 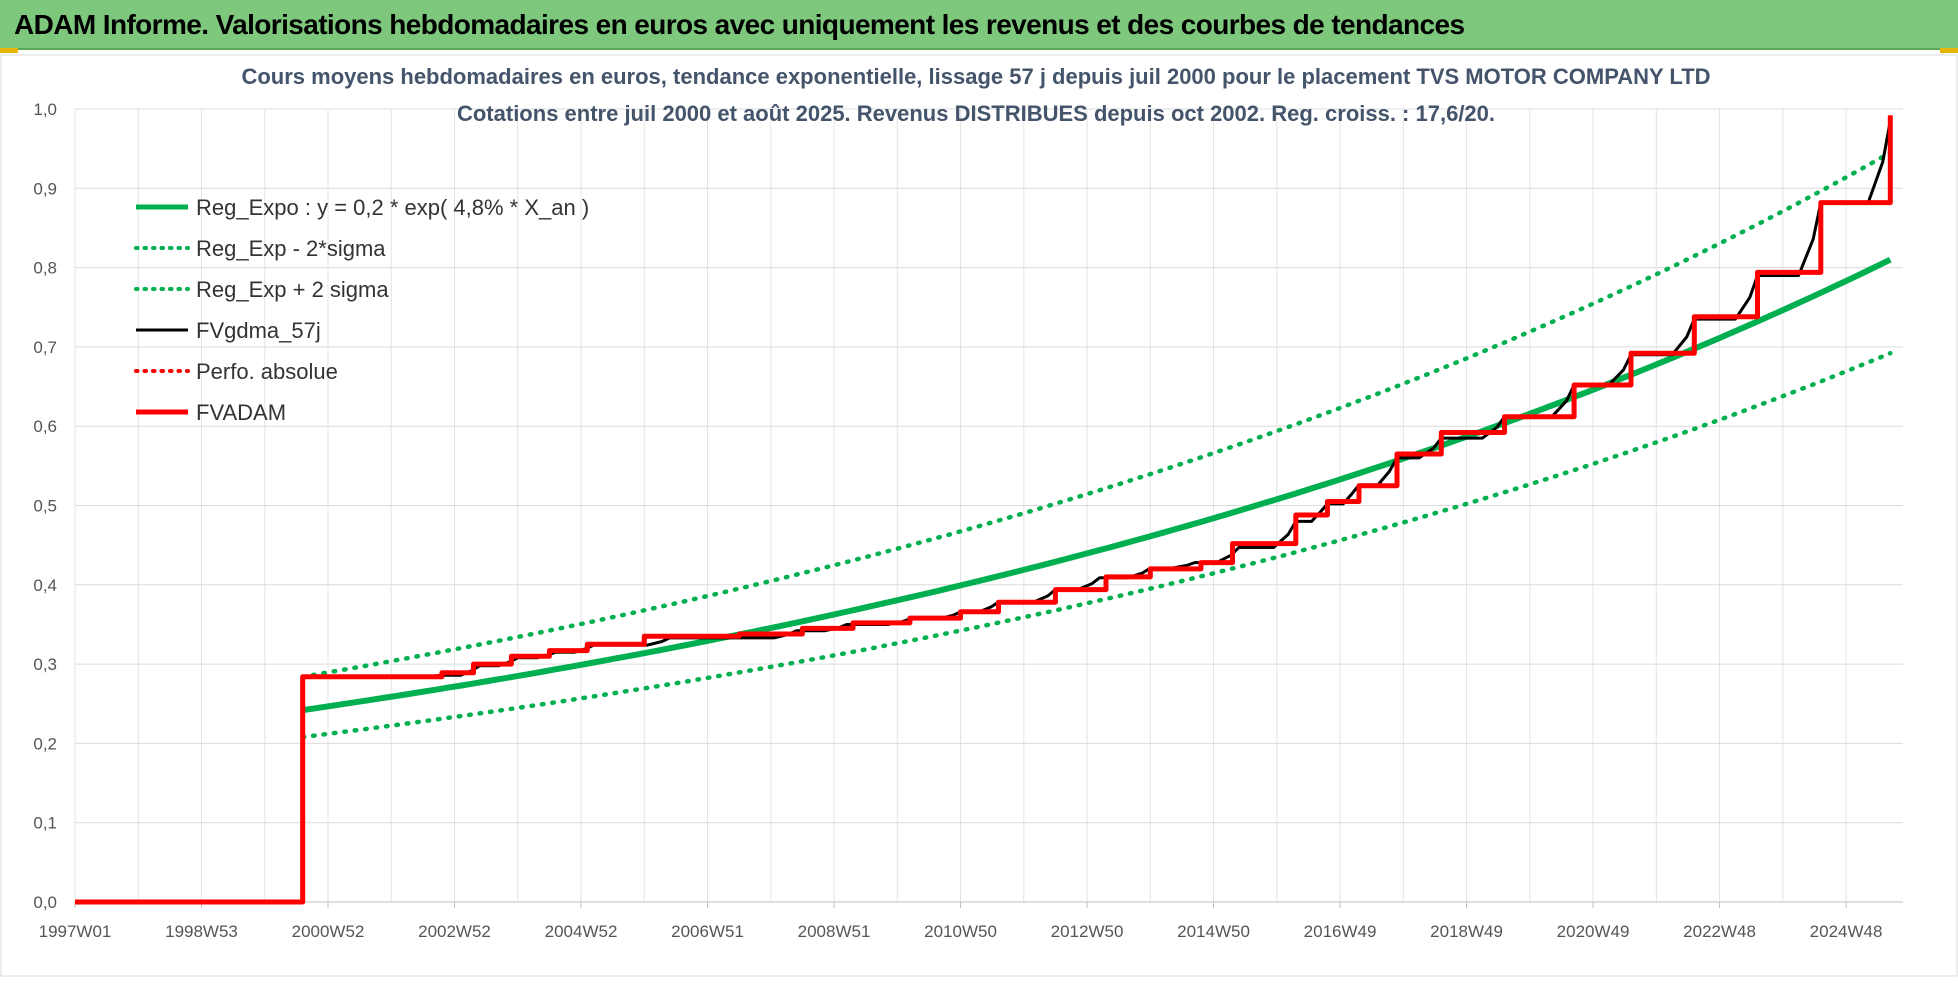 What do you see at coordinates (9, 50) in the screenshot?
I see `corner-marker-left` at bounding box center [9, 50].